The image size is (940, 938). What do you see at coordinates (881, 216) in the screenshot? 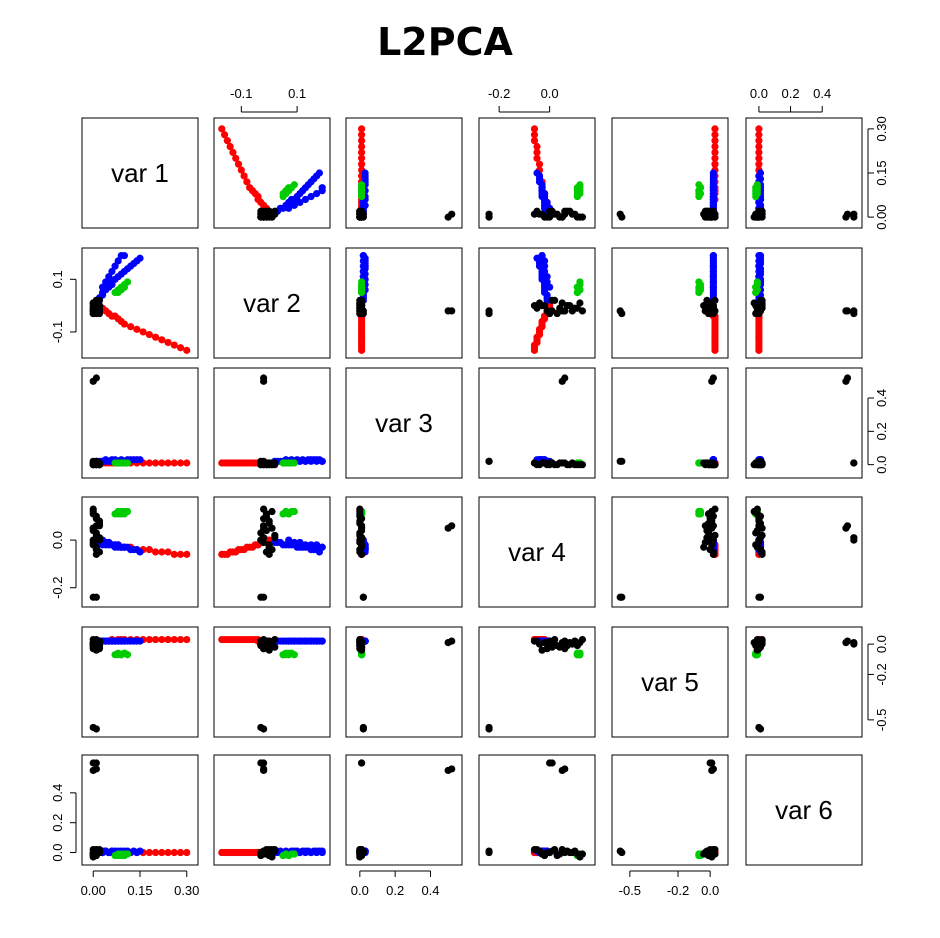
I see `y-tick-label: 0.00` at bounding box center [881, 216].